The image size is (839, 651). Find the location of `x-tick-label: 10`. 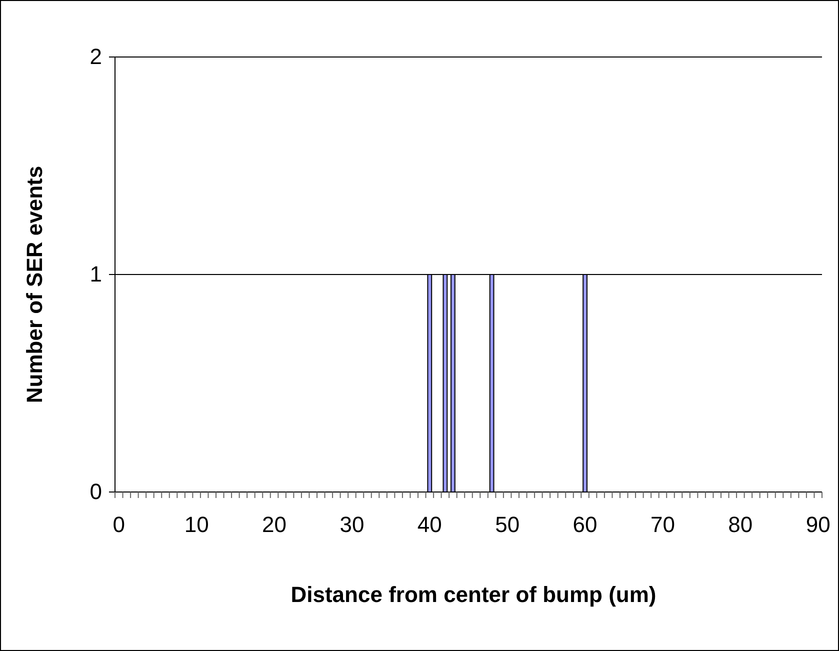

x-tick-label: 10 is located at coordinates (196, 524).